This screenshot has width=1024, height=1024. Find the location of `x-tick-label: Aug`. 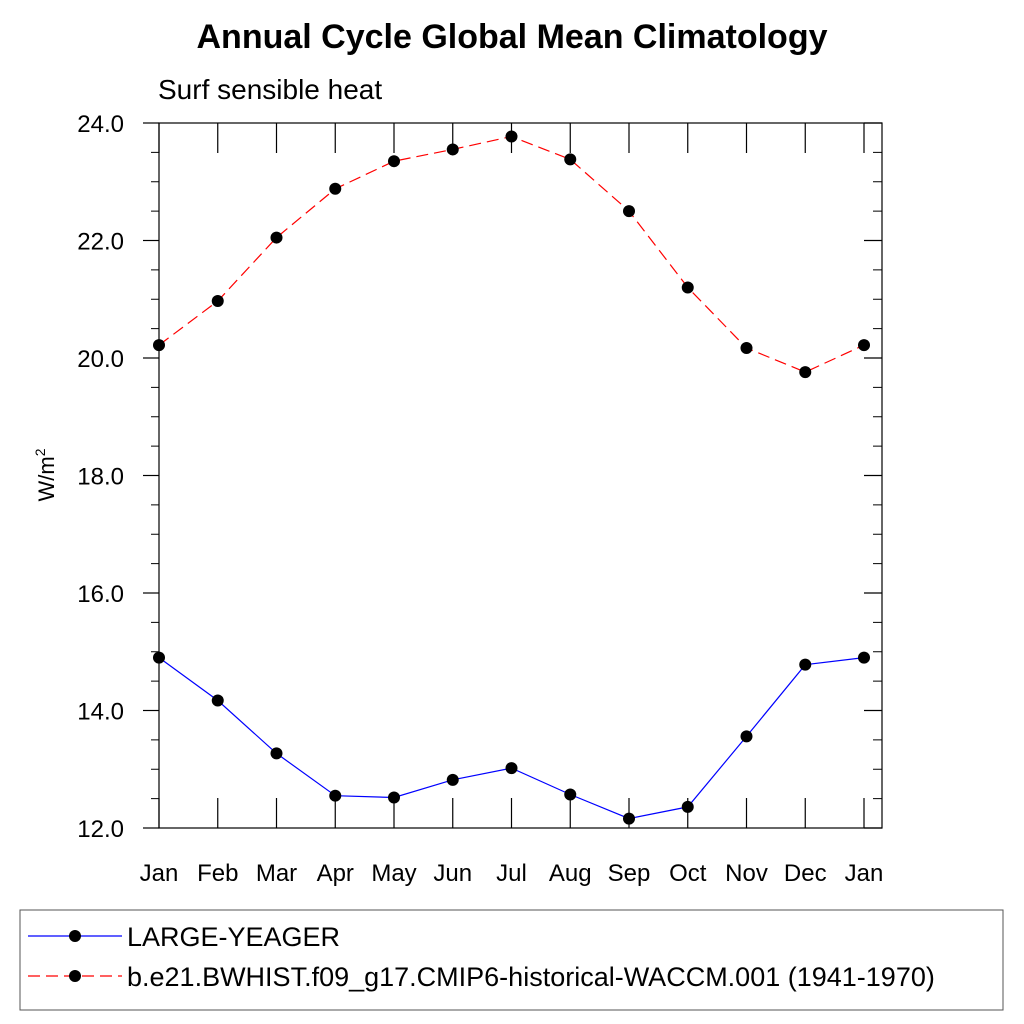

x-tick-label: Aug is located at coordinates (570, 873).